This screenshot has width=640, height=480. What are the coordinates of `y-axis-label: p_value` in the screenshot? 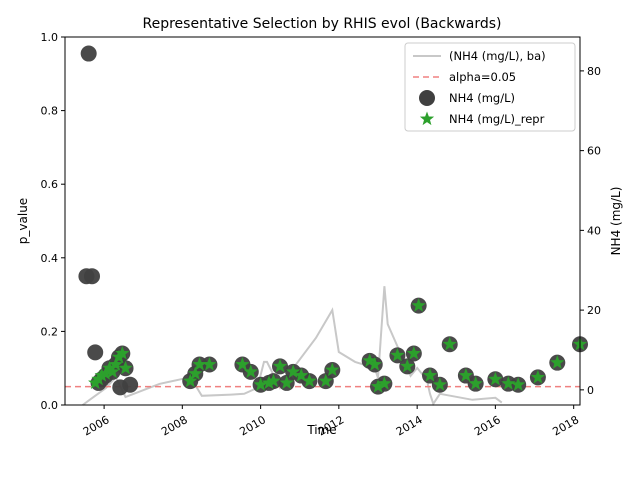 It's located at (23, 221).